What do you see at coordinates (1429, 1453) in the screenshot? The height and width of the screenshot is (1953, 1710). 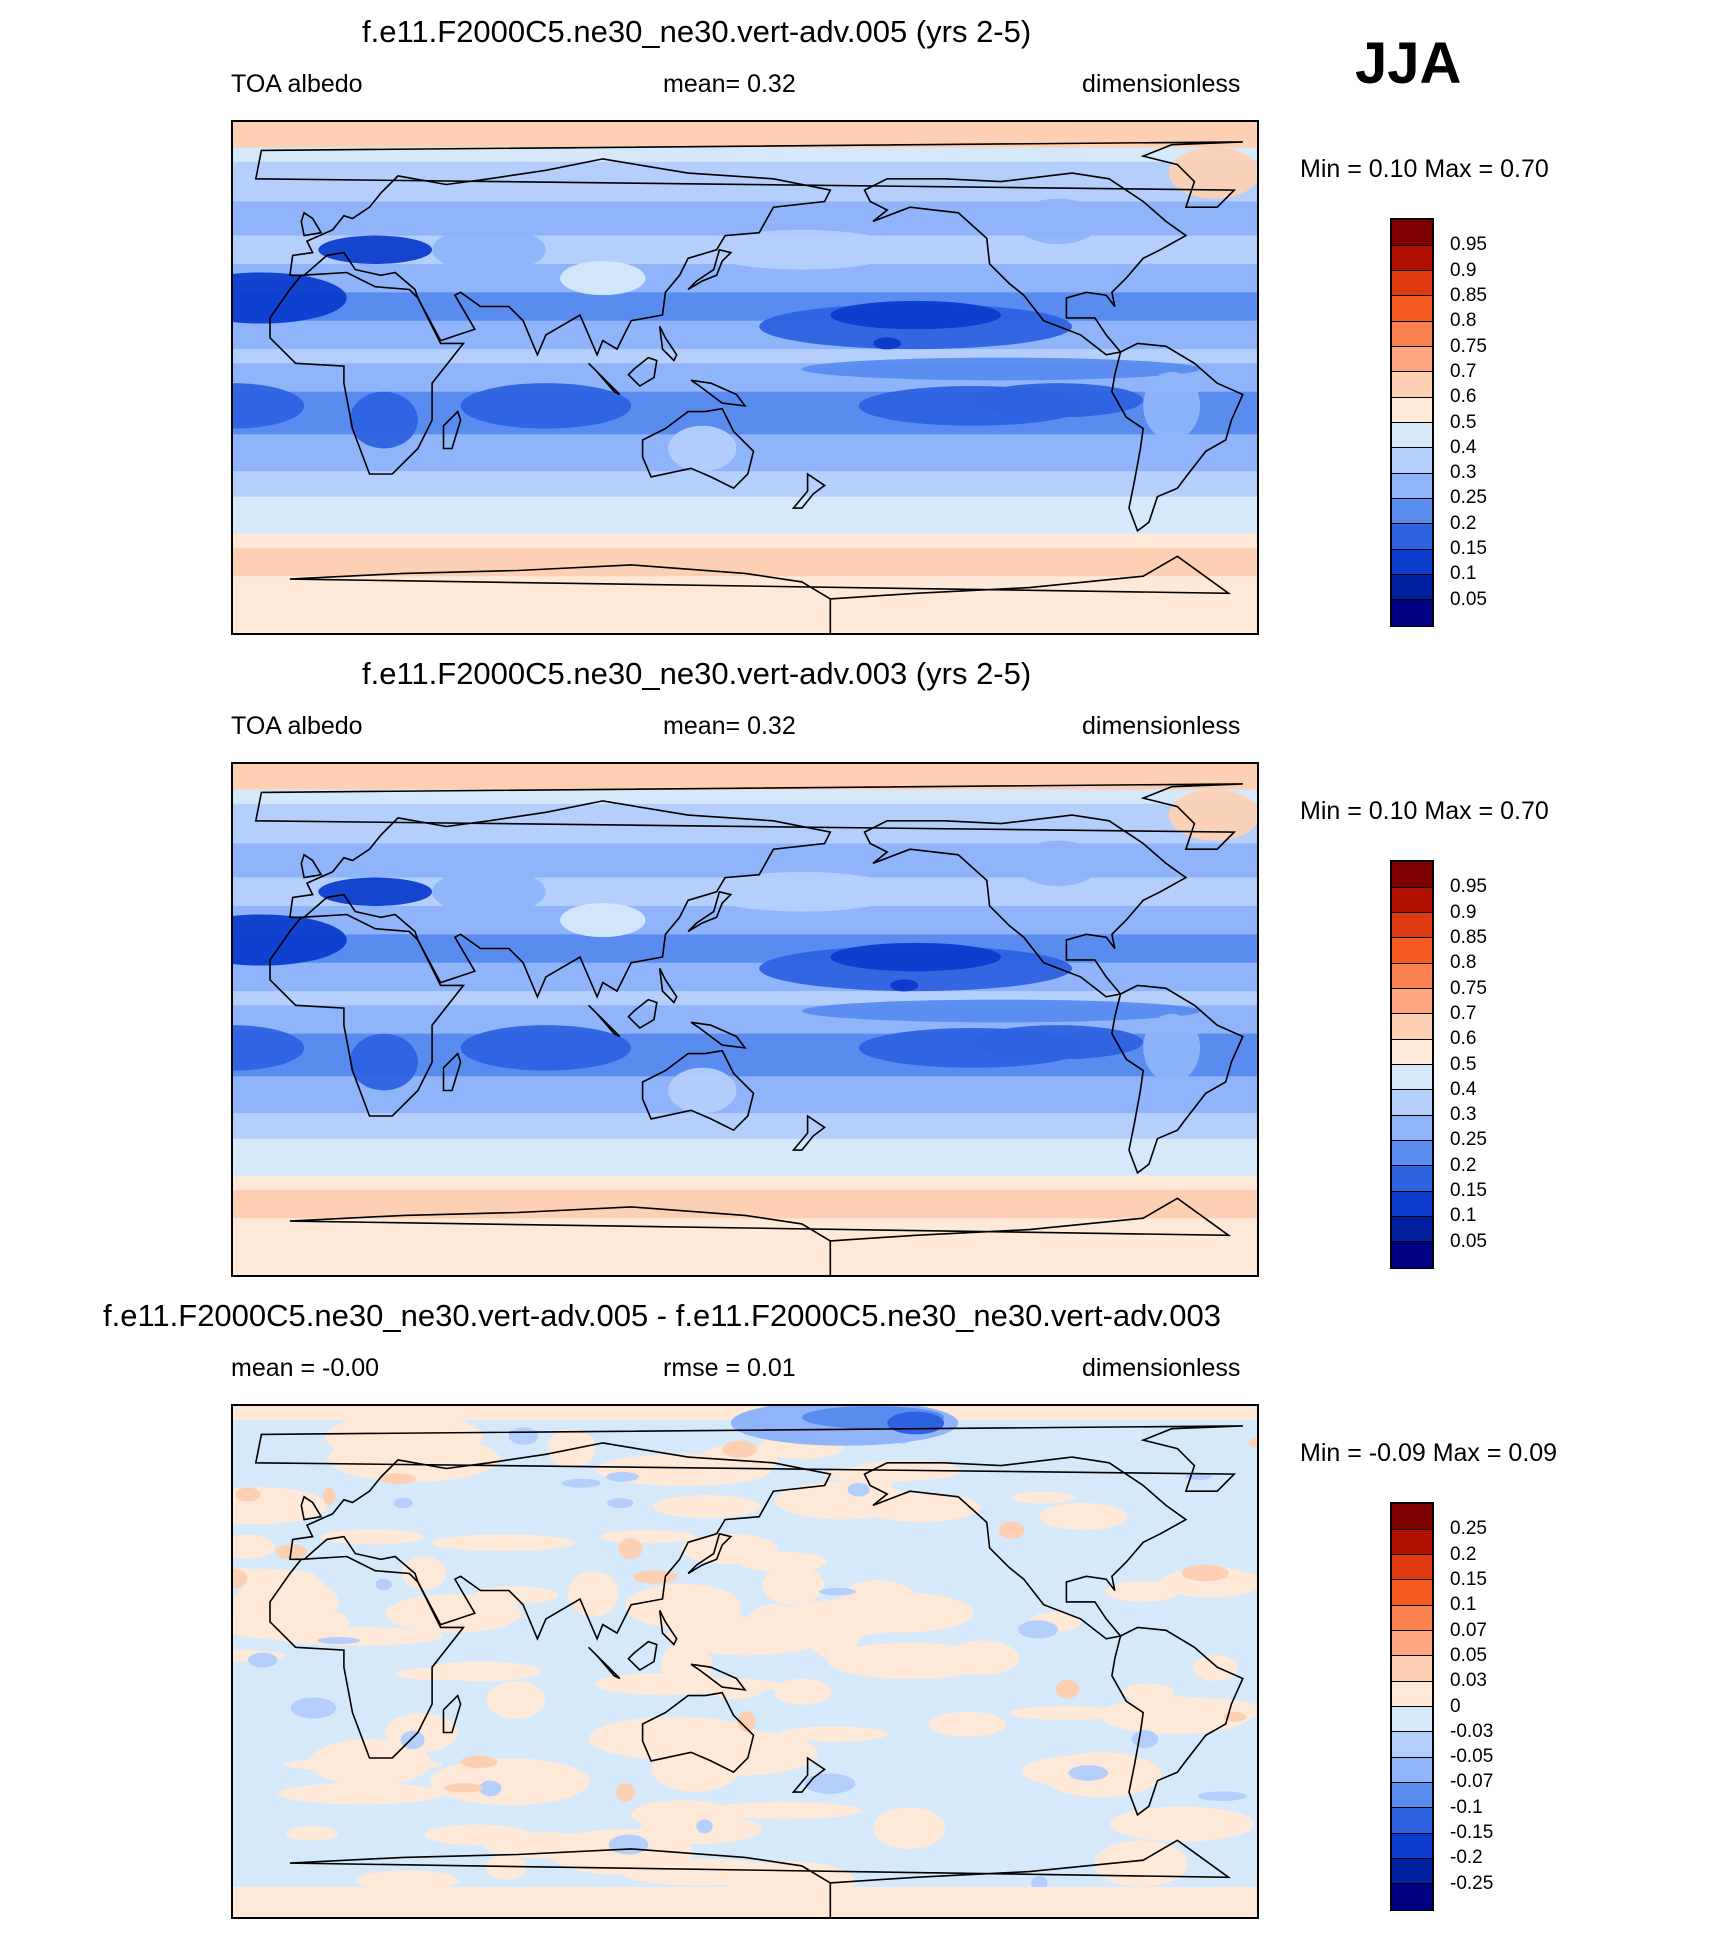 I see `minmax-label: Min = -0.09 Max = 0.09` at bounding box center [1429, 1453].